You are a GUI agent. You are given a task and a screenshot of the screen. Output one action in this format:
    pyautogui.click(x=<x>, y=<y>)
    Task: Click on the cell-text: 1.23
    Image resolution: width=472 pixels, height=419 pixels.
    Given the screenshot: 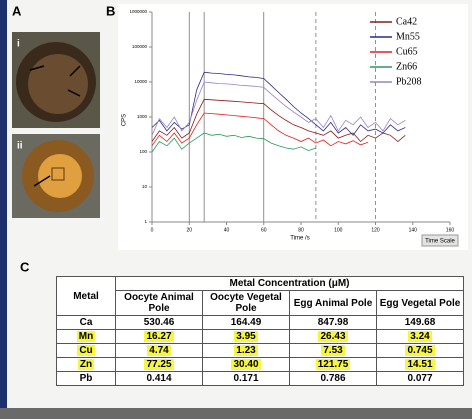 What is the action you would take?
    pyautogui.click(x=246, y=350)
    